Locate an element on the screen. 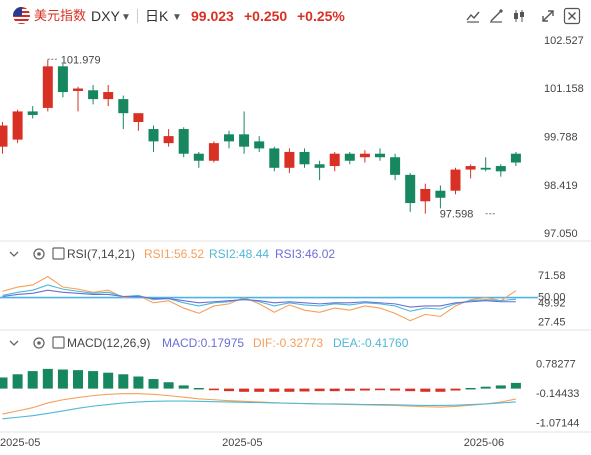 This screenshot has height=455, width=591. rsi-line-rsi1 is located at coordinates (259, 298).